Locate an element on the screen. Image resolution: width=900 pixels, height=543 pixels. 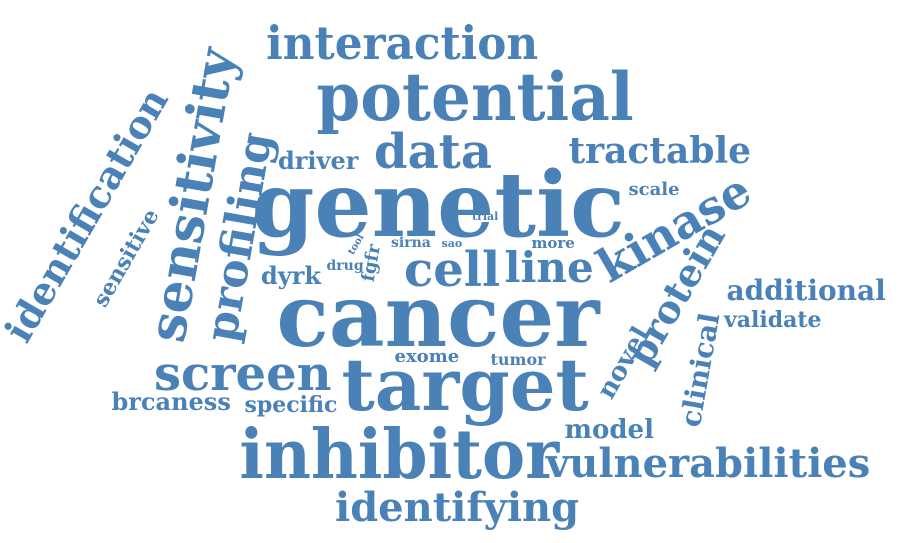
word-potential: potential is located at coordinates (475, 97).